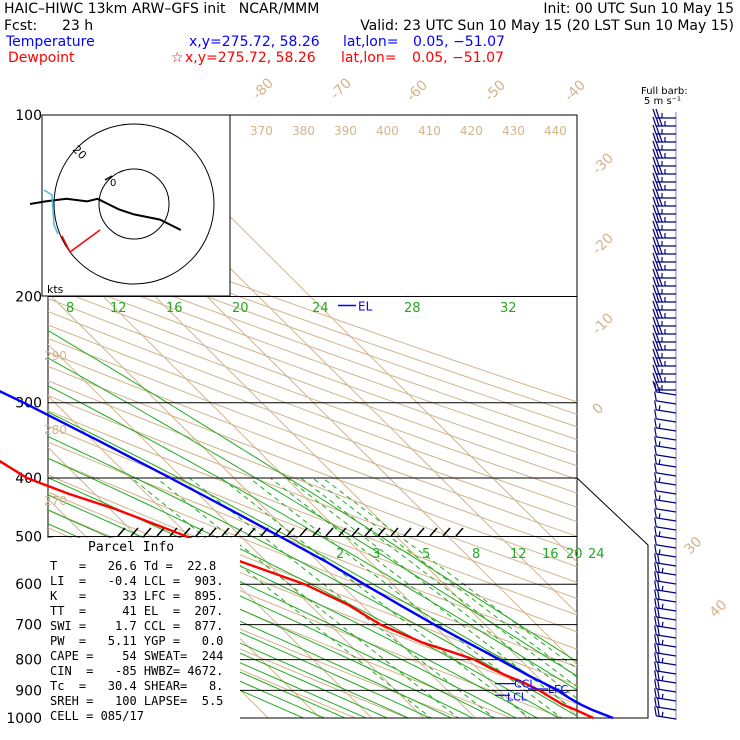 Image resolution: width=740 pixels, height=740 pixels. I want to click on hodograph-box, so click(136, 205).